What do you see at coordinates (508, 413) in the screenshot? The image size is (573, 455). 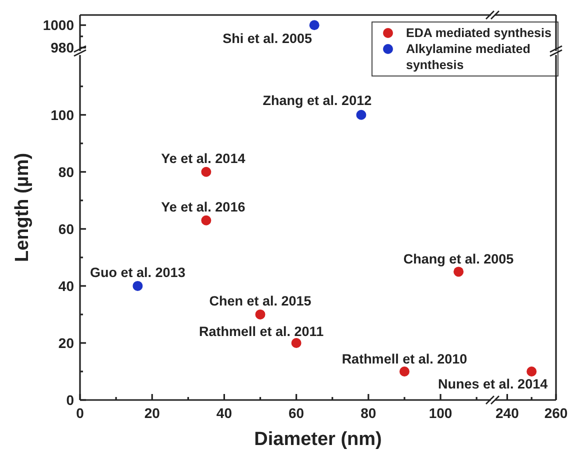 I see `x-tick-label: 240` at bounding box center [508, 413].